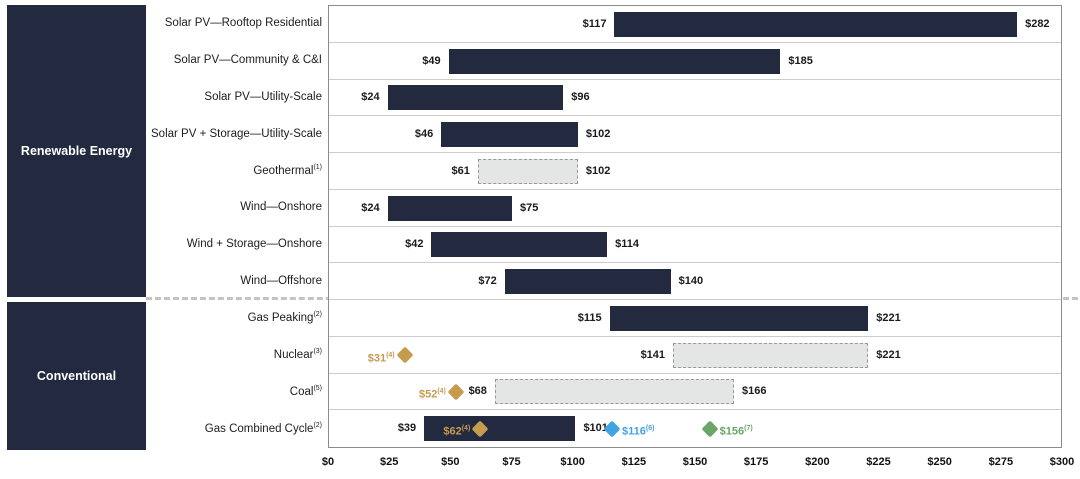 The height and width of the screenshot is (479, 1080). I want to click on plot-row: $42 $114, so click(695, 245).